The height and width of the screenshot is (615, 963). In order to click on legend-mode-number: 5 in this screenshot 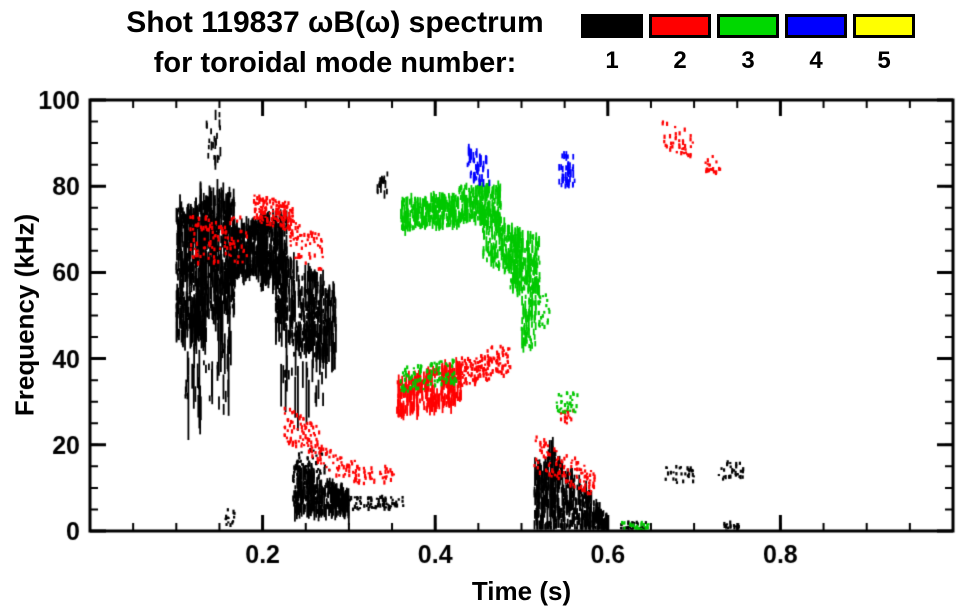, I will do `click(884, 60)`.